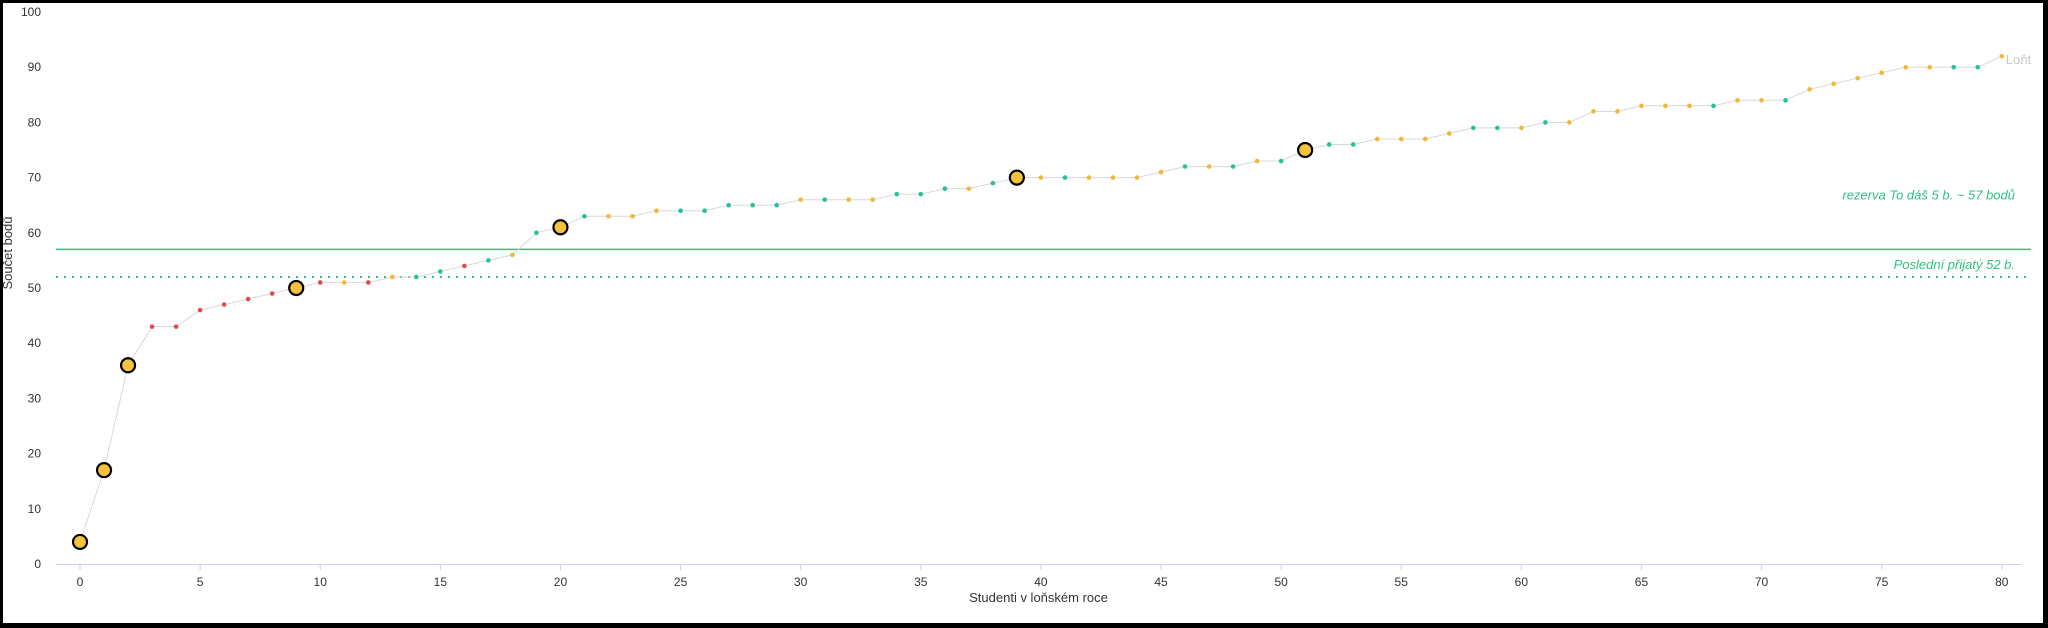 This screenshot has height=628, width=2048. What do you see at coordinates (35, 67) in the screenshot?
I see `y-tick-label: 90` at bounding box center [35, 67].